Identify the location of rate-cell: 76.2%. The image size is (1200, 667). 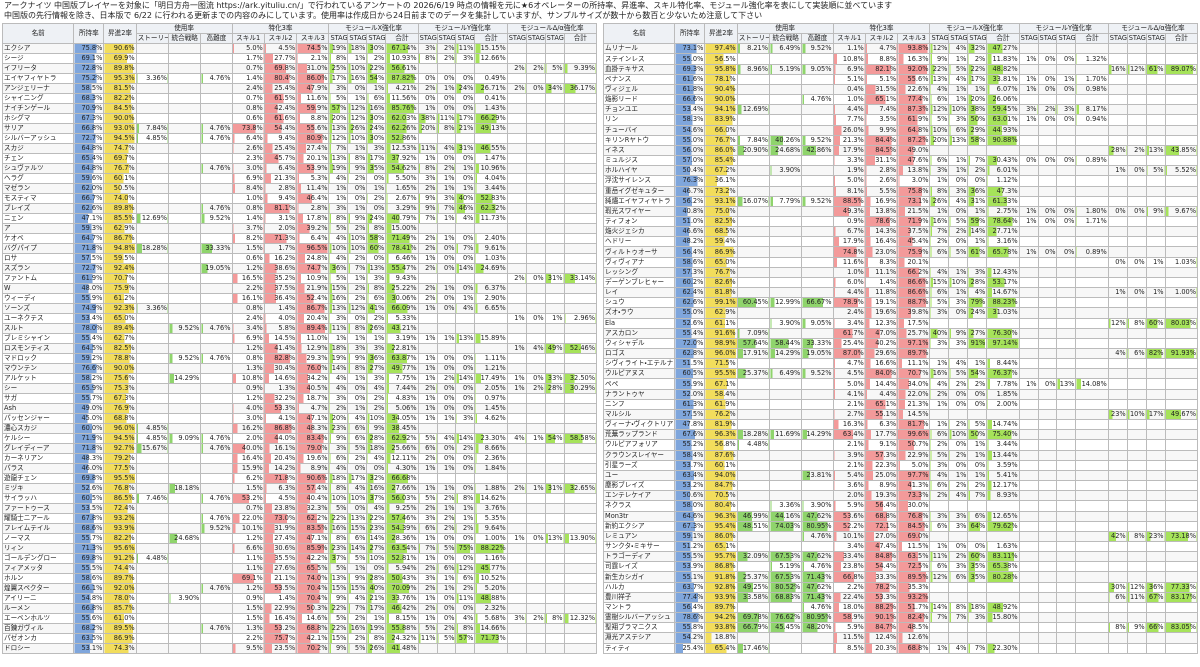
(721, 414).